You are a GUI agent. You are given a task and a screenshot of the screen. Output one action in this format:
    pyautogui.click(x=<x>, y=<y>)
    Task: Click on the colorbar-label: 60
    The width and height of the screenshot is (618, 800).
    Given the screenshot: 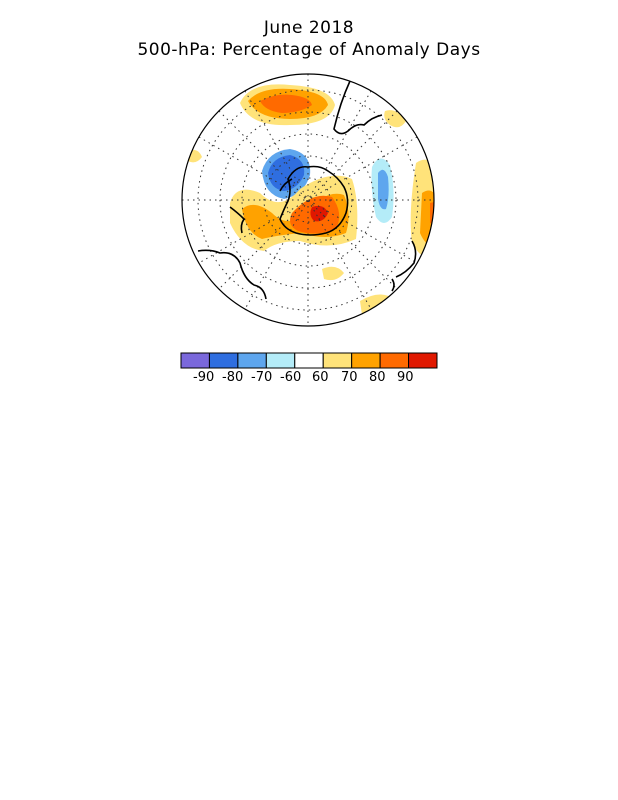 What is the action you would take?
    pyautogui.click(x=320, y=377)
    